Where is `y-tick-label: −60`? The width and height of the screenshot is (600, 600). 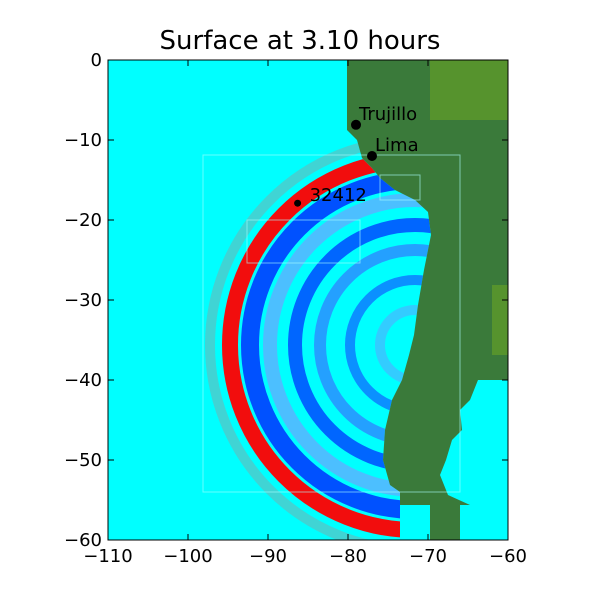
y-tick-label: −60 is located at coordinates (83, 540).